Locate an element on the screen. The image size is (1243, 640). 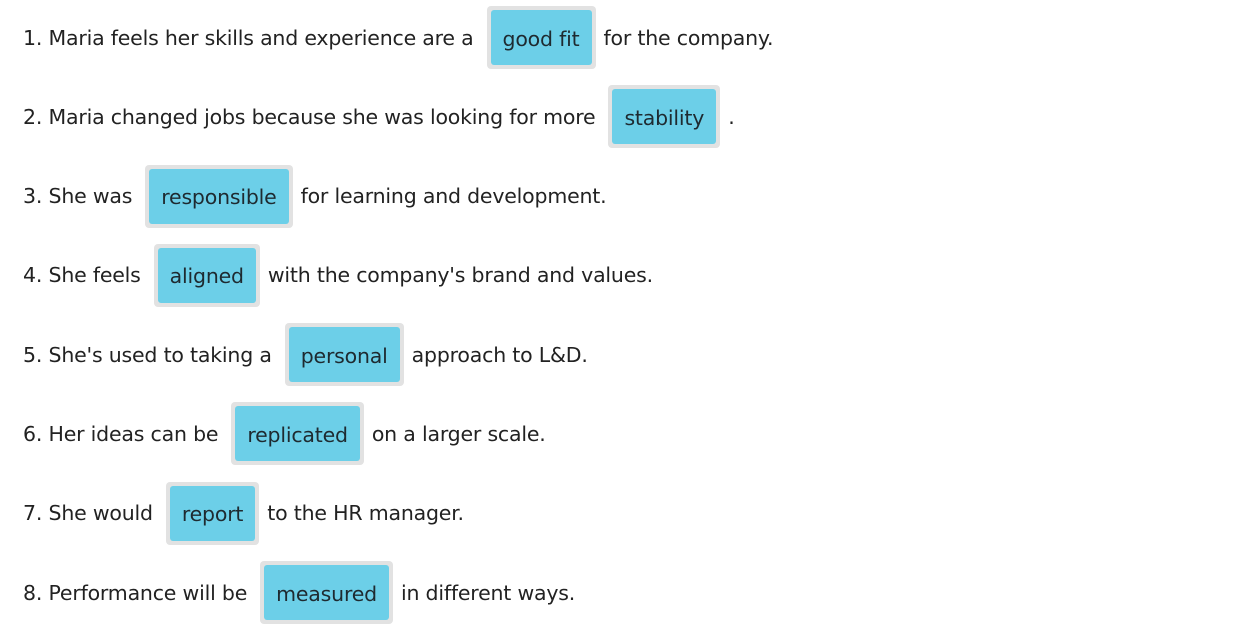
answer-drop-zone: good fit is located at coordinates (541, 37).